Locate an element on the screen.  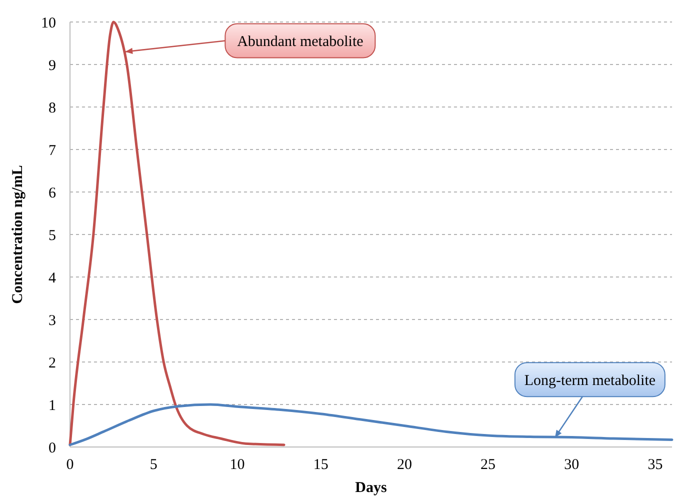
x-tick-label: 10 is located at coordinates (237, 465).